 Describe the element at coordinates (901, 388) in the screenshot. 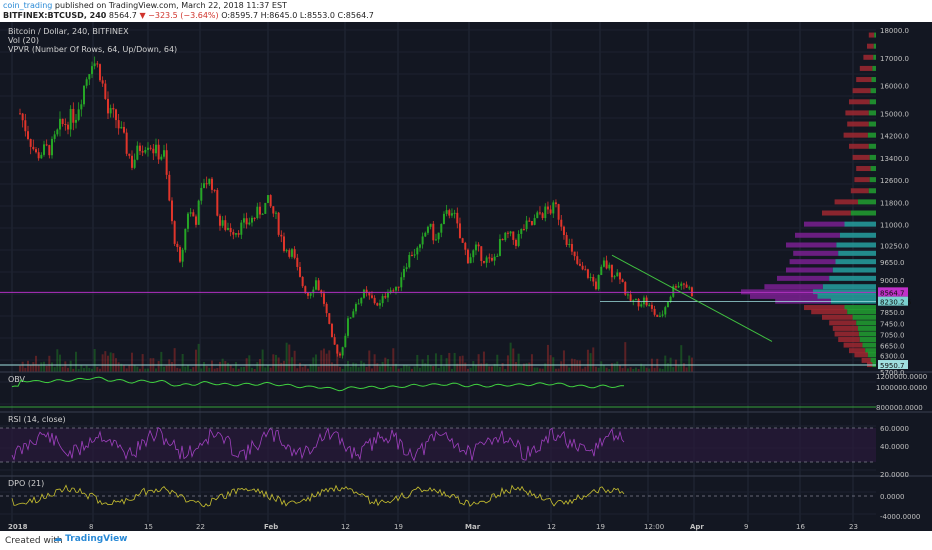

I see `indicator-tick-label: 1000000.0000` at that location.